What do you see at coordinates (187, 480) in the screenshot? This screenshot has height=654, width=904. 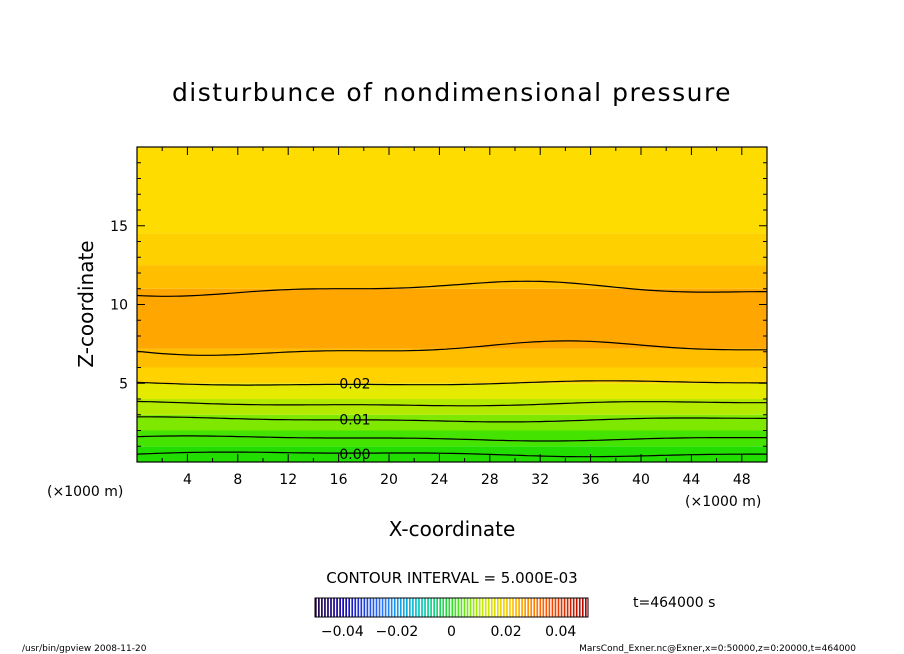 I see `x-tick-label-0: 4` at bounding box center [187, 480].